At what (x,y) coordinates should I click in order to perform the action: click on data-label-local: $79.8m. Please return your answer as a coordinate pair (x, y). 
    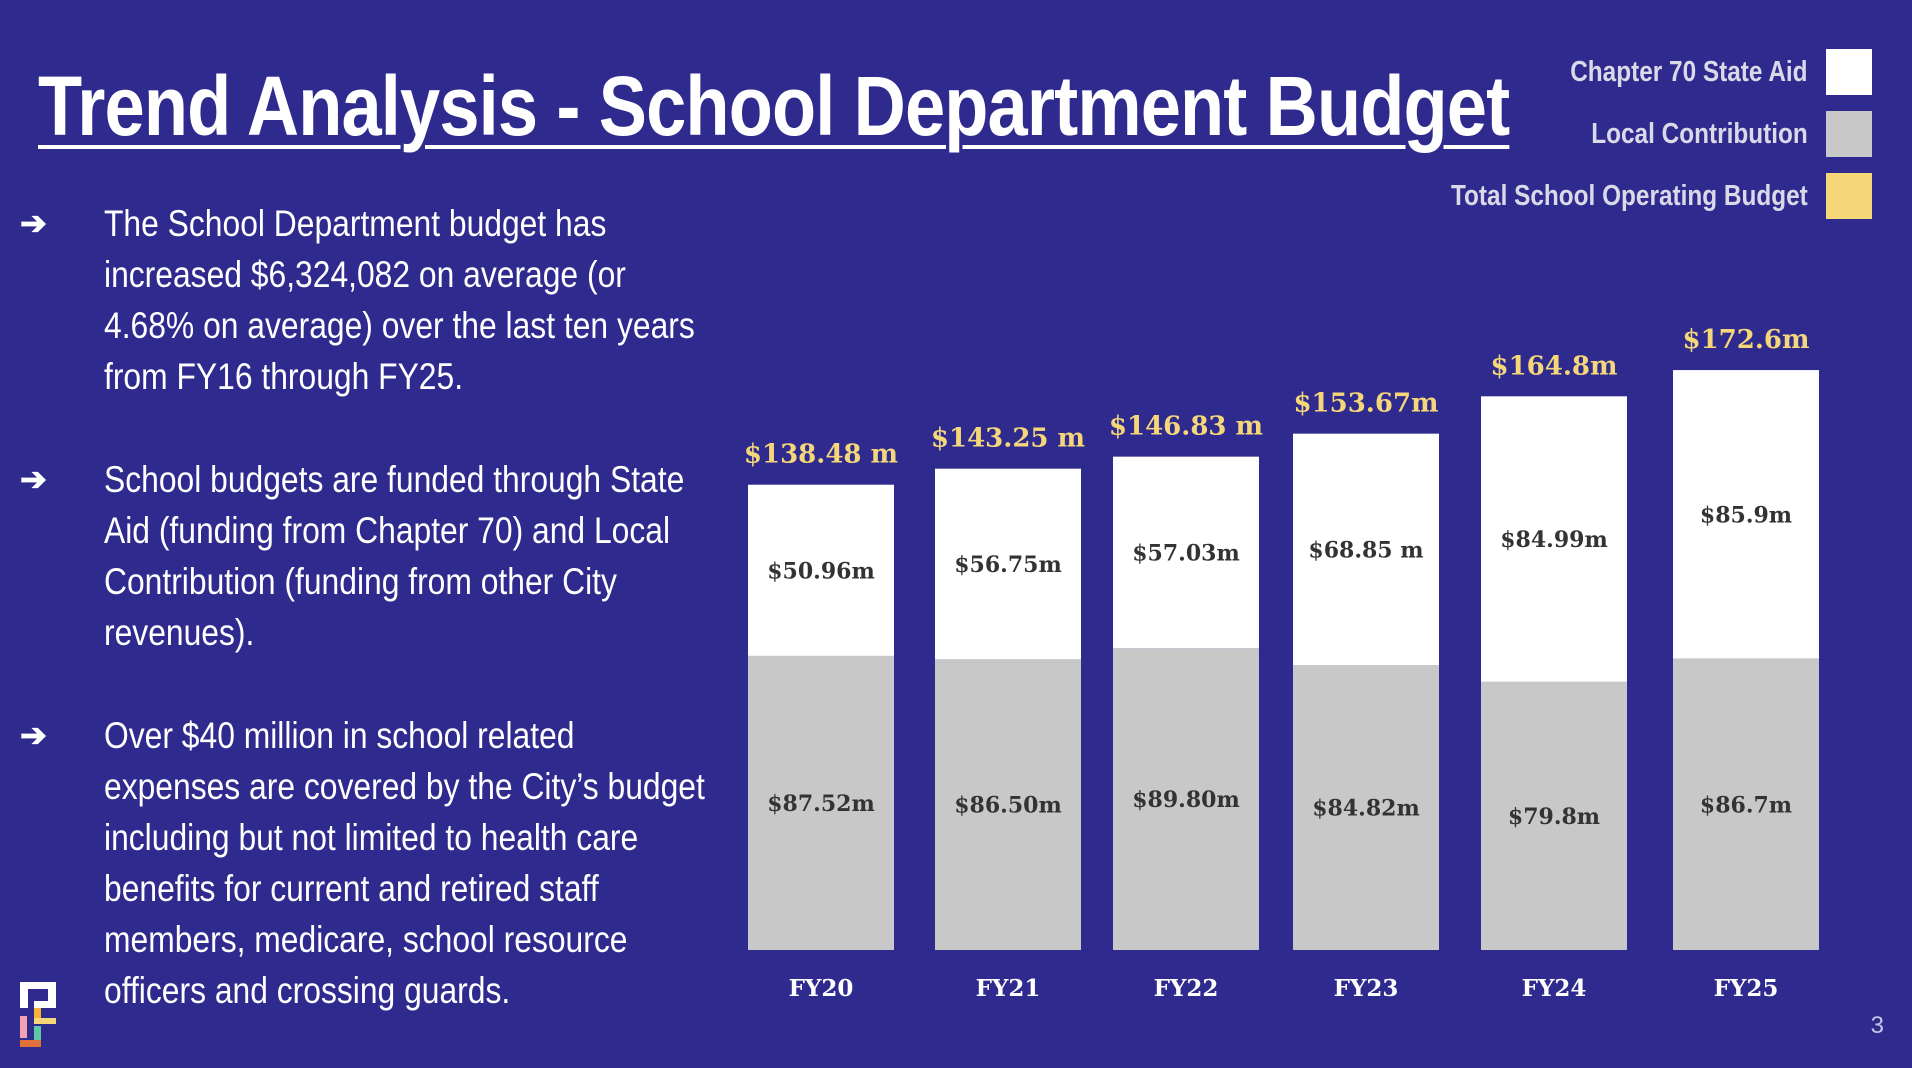
    Looking at the image, I should click on (1554, 817).